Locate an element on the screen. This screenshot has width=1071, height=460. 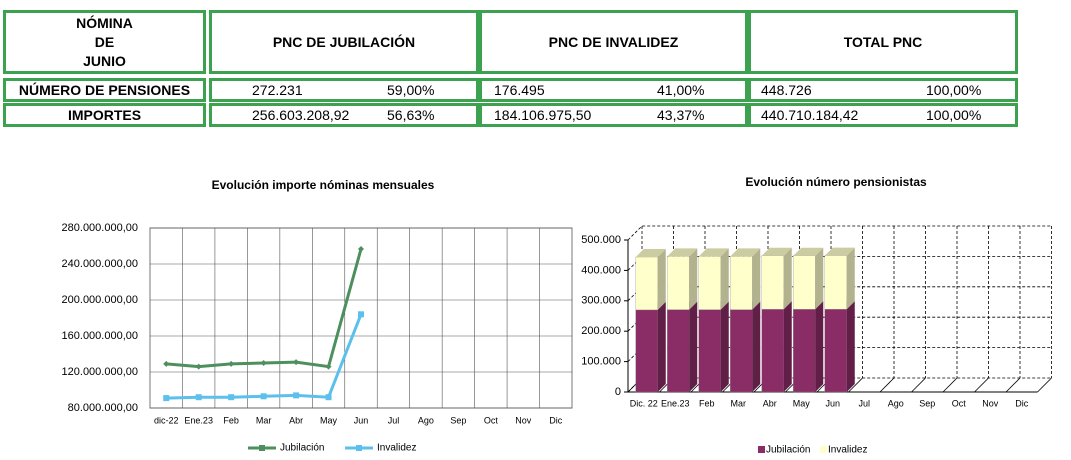
y-tick-label: 120.000.000,00 is located at coordinates (100, 372).